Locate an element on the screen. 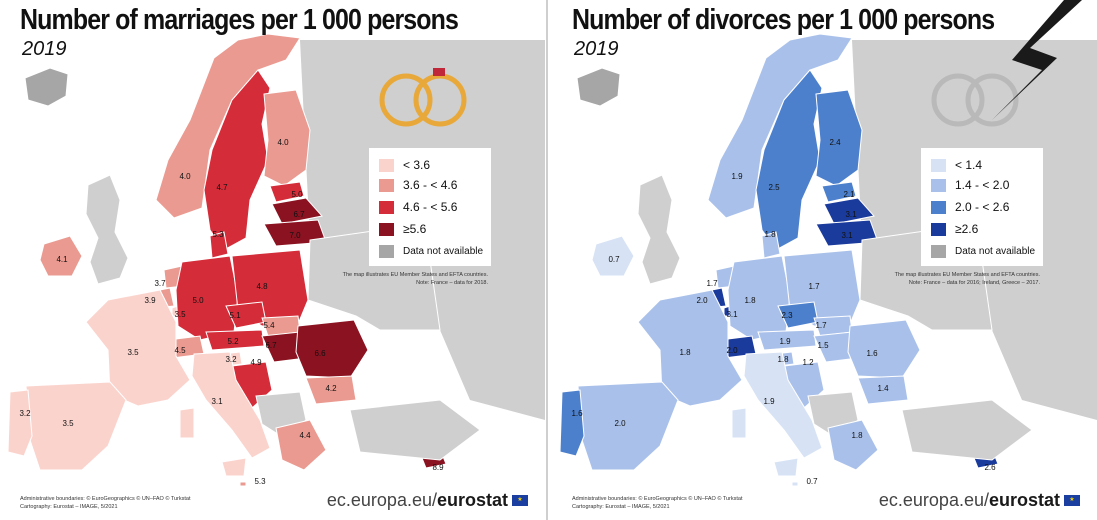 This screenshot has height=520, width=1097. legend-item: 1.4 - < 2.0 is located at coordinates (970, 185).